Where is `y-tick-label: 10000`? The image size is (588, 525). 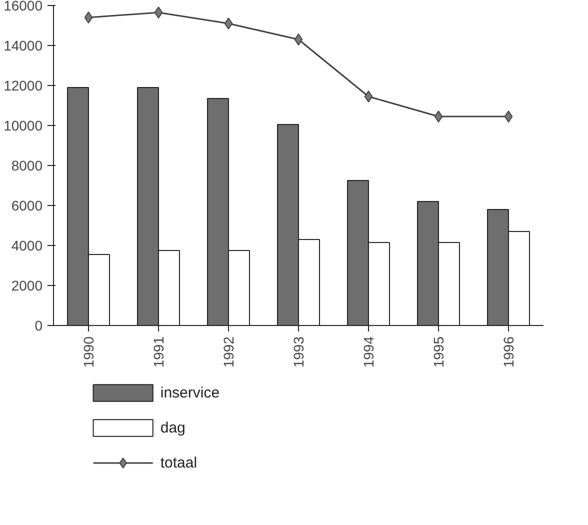 y-tick-label: 10000 is located at coordinates (23, 126).